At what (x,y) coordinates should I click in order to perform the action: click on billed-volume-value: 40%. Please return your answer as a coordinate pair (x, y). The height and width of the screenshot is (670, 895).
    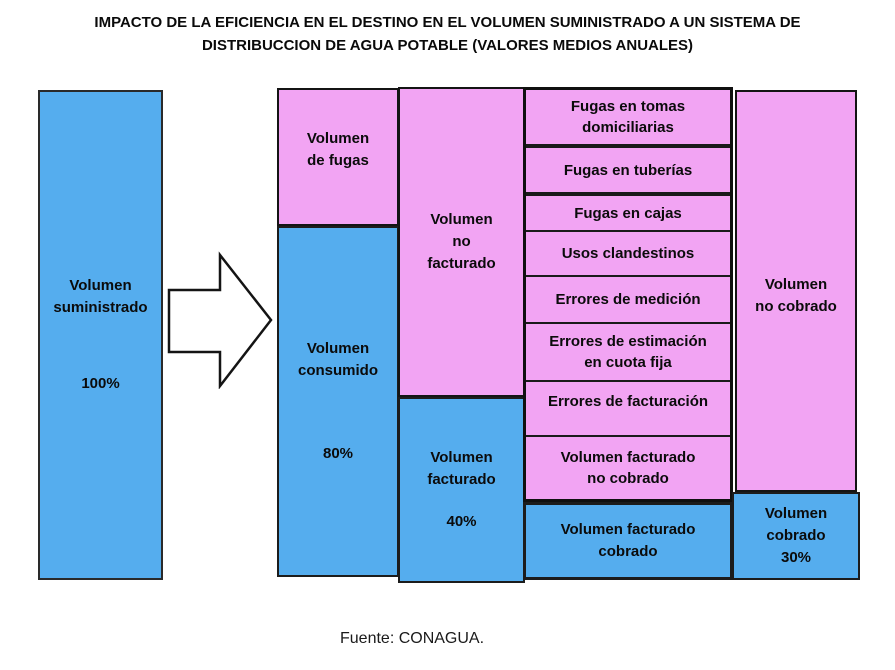
    Looking at the image, I should click on (461, 521).